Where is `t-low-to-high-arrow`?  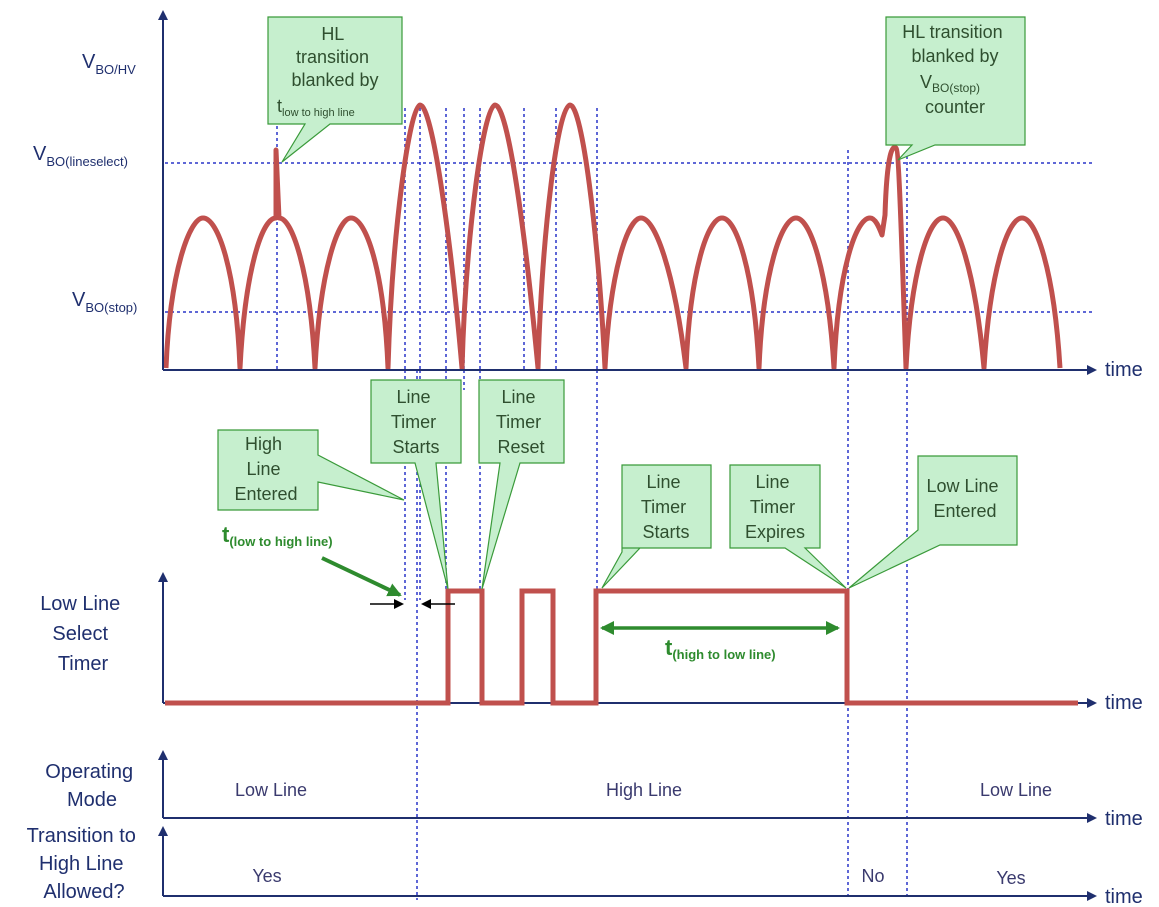 t-low-to-high-arrow is located at coordinates (361, 576).